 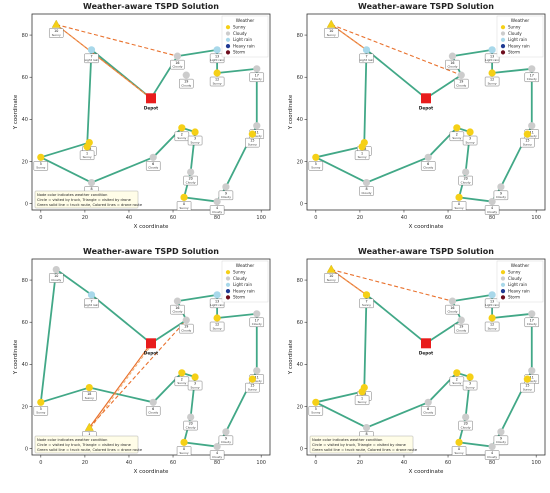 What do you see at coordinates (153, 164) in the screenshot?
I see `node-id-label: 6` at bounding box center [153, 164].